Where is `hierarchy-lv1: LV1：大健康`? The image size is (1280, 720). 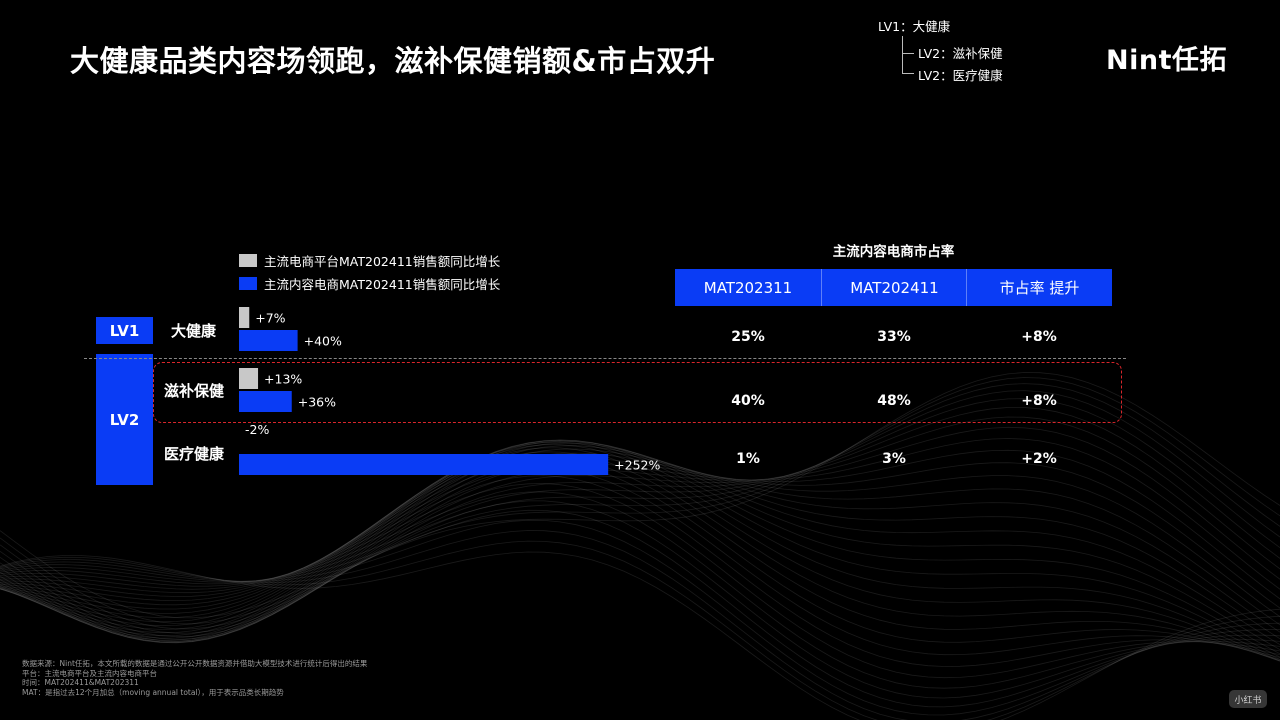
hierarchy-lv1: LV1：大健康 is located at coordinates (914, 26).